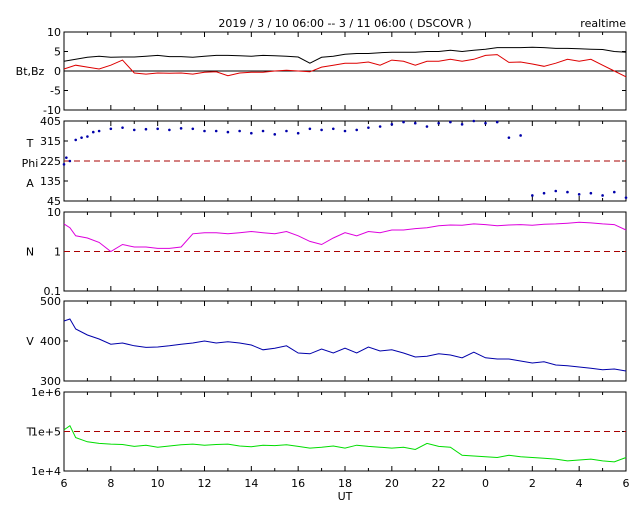  What do you see at coordinates (345, 345) in the screenshot?
I see `series-line-speed` at bounding box center [345, 345].